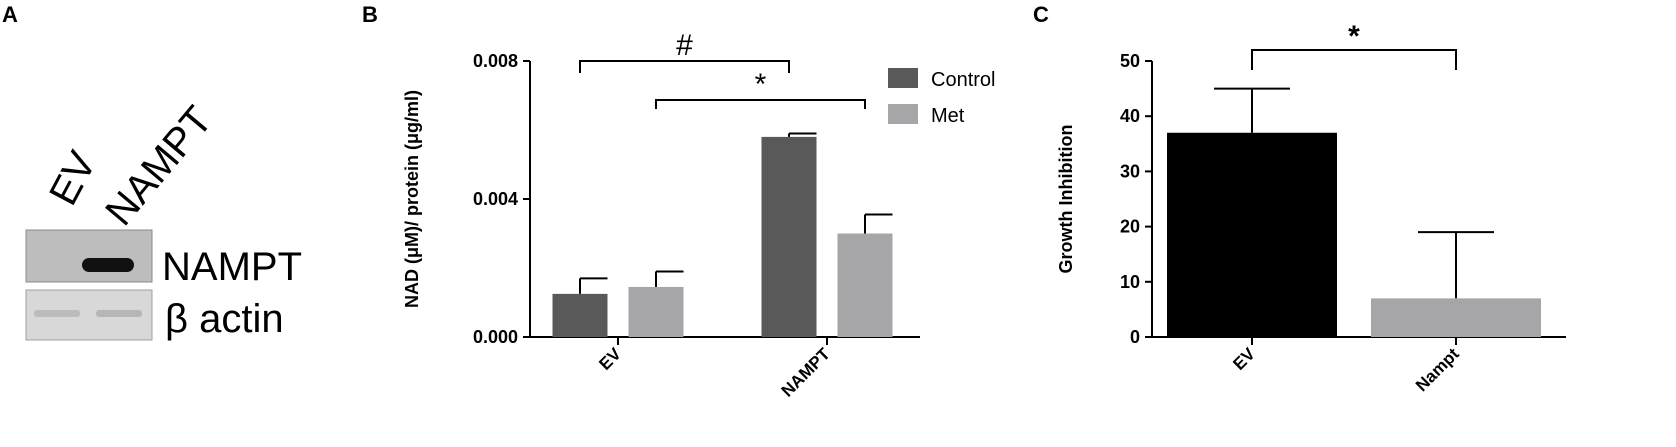  What do you see at coordinates (412, 199) in the screenshot?
I see `y-axis-label: NAD (μM)/ protein (μg/ml)` at bounding box center [412, 199].